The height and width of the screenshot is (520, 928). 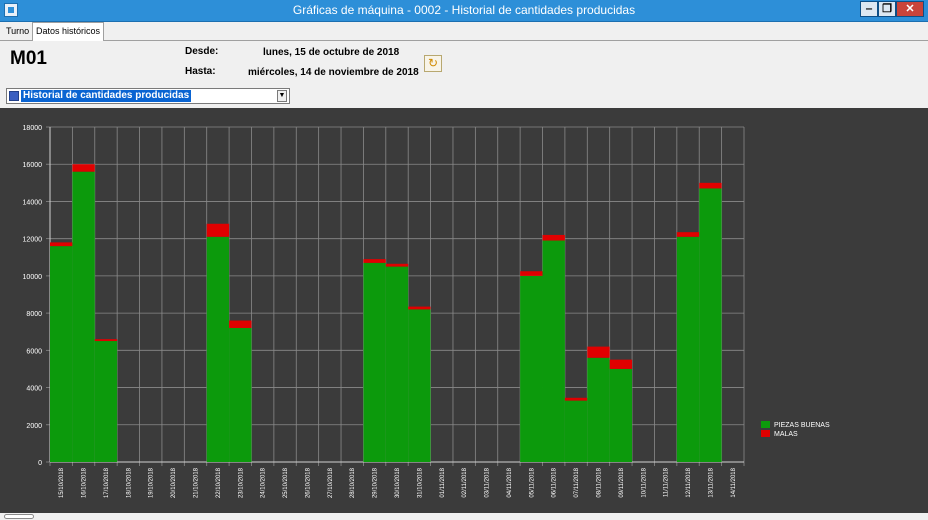 I want to click on x-tick-label: 10/11/2018, so click(x=644, y=482).